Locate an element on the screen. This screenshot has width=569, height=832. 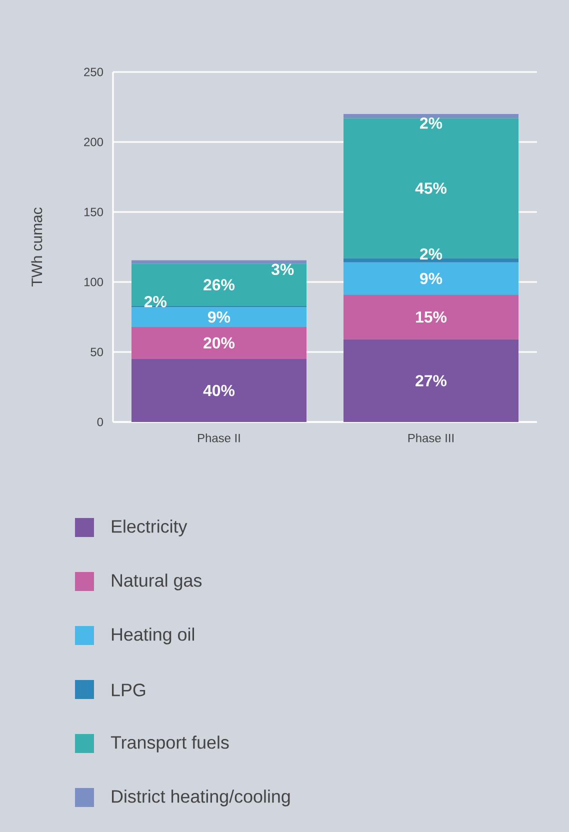
annotation: 15% is located at coordinates (431, 317).